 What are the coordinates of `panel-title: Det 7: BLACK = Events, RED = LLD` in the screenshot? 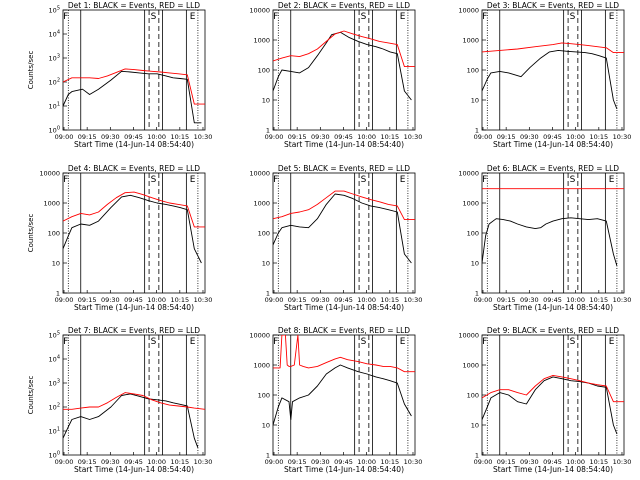 It's located at (134, 330).